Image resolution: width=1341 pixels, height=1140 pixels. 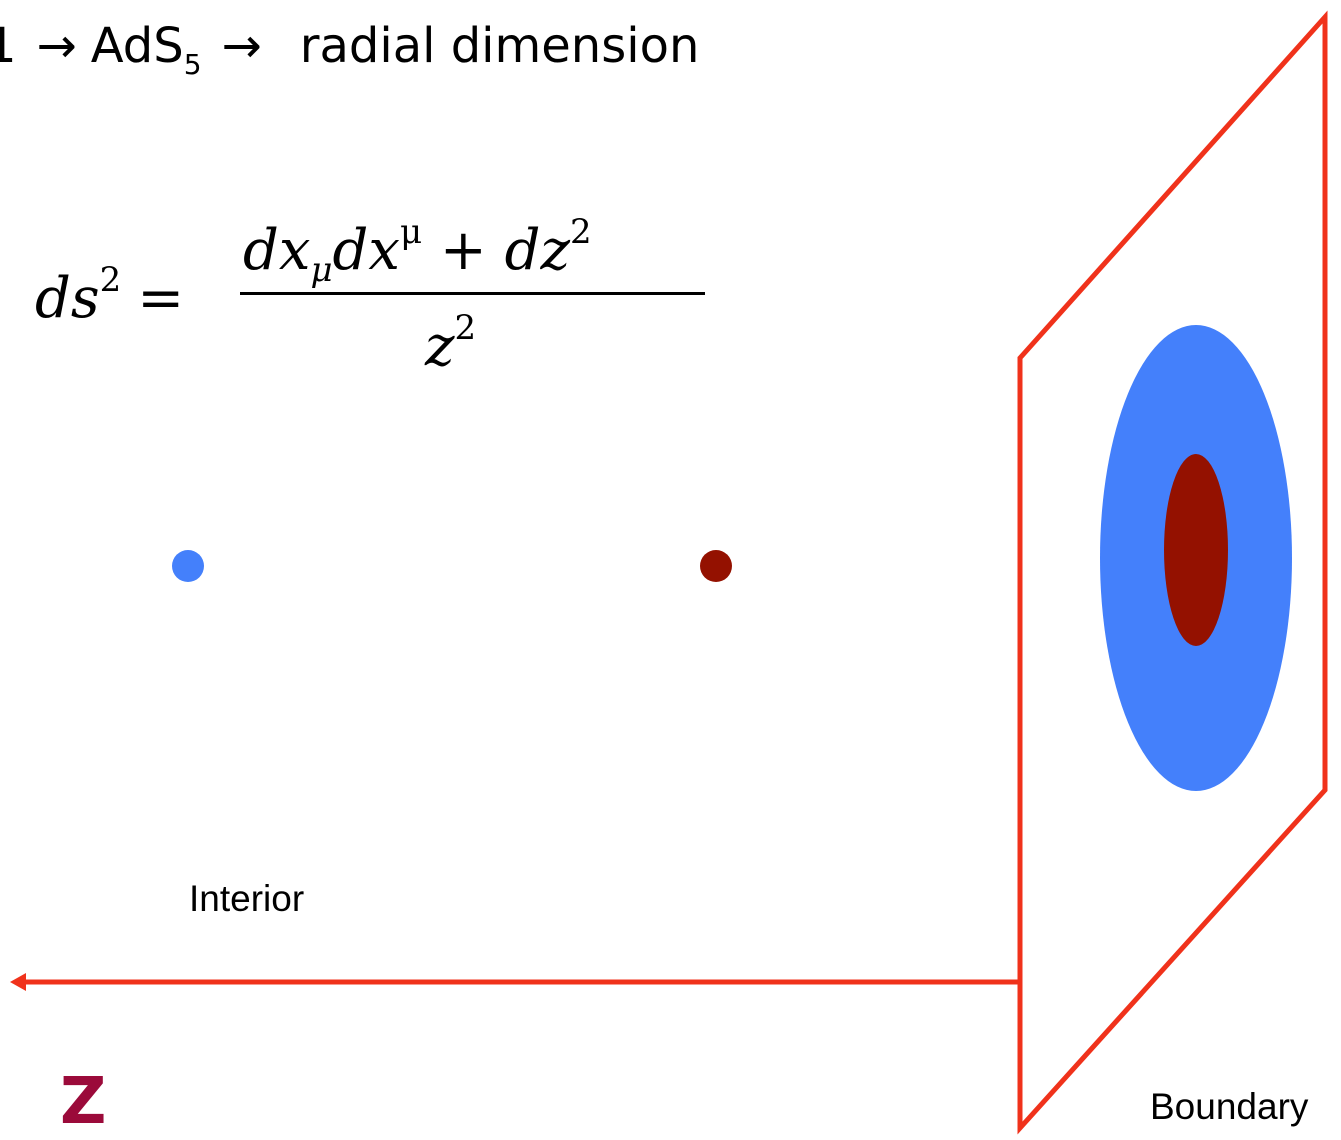 I want to click on title-prefix: 1, so click(x=8, y=46).